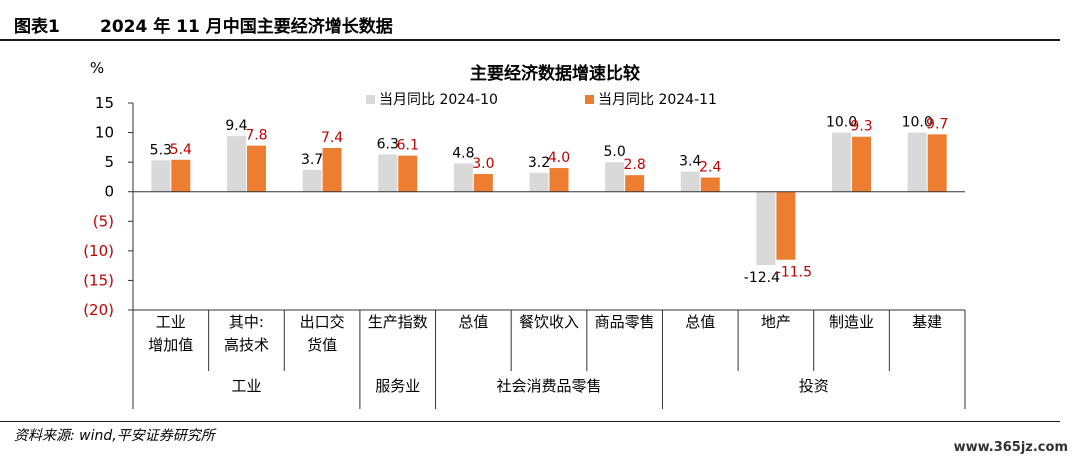 The height and width of the screenshot is (465, 1080). Describe the element at coordinates (397, 386) in the screenshot. I see `x-group-label: 服务业` at that location.